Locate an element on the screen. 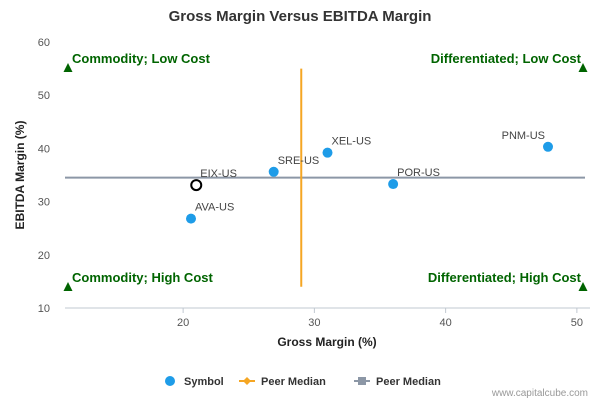 The image size is (600, 400). x-tick-label: 20 is located at coordinates (183, 323).